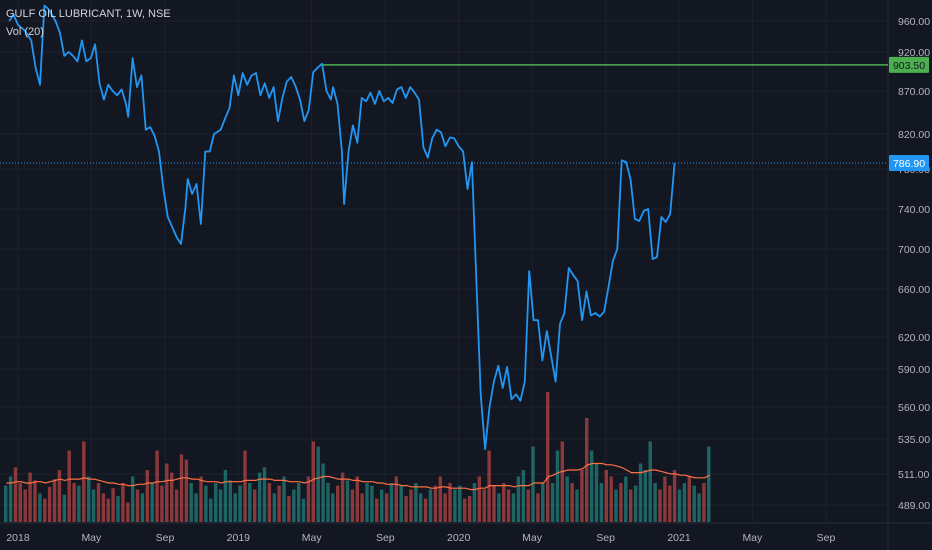  Describe the element at coordinates (914, 135) in the screenshot. I see `y-tick-label: 820.00` at that location.